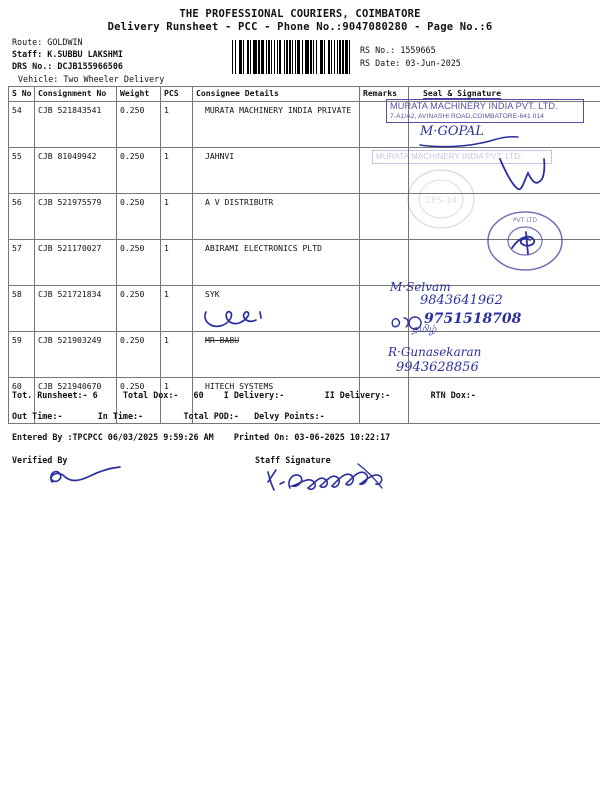 The image size is (600, 800). Describe the element at coordinates (474, 106) in the screenshot. I see `stamp-line-1: MURATA MACHINERY INDIA PVT. LTD.` at that location.